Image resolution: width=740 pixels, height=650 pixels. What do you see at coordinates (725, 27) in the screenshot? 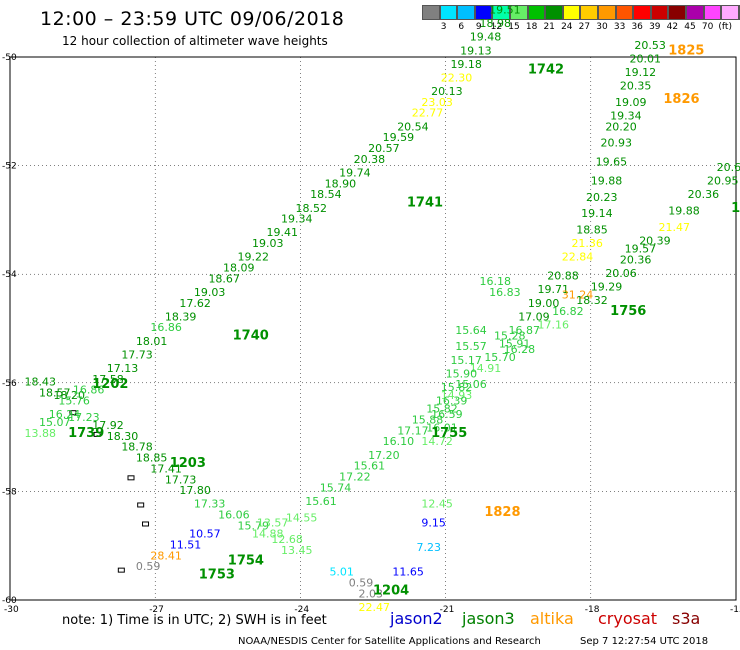
I see `color-scale-label: (ft)` at bounding box center [725, 27].